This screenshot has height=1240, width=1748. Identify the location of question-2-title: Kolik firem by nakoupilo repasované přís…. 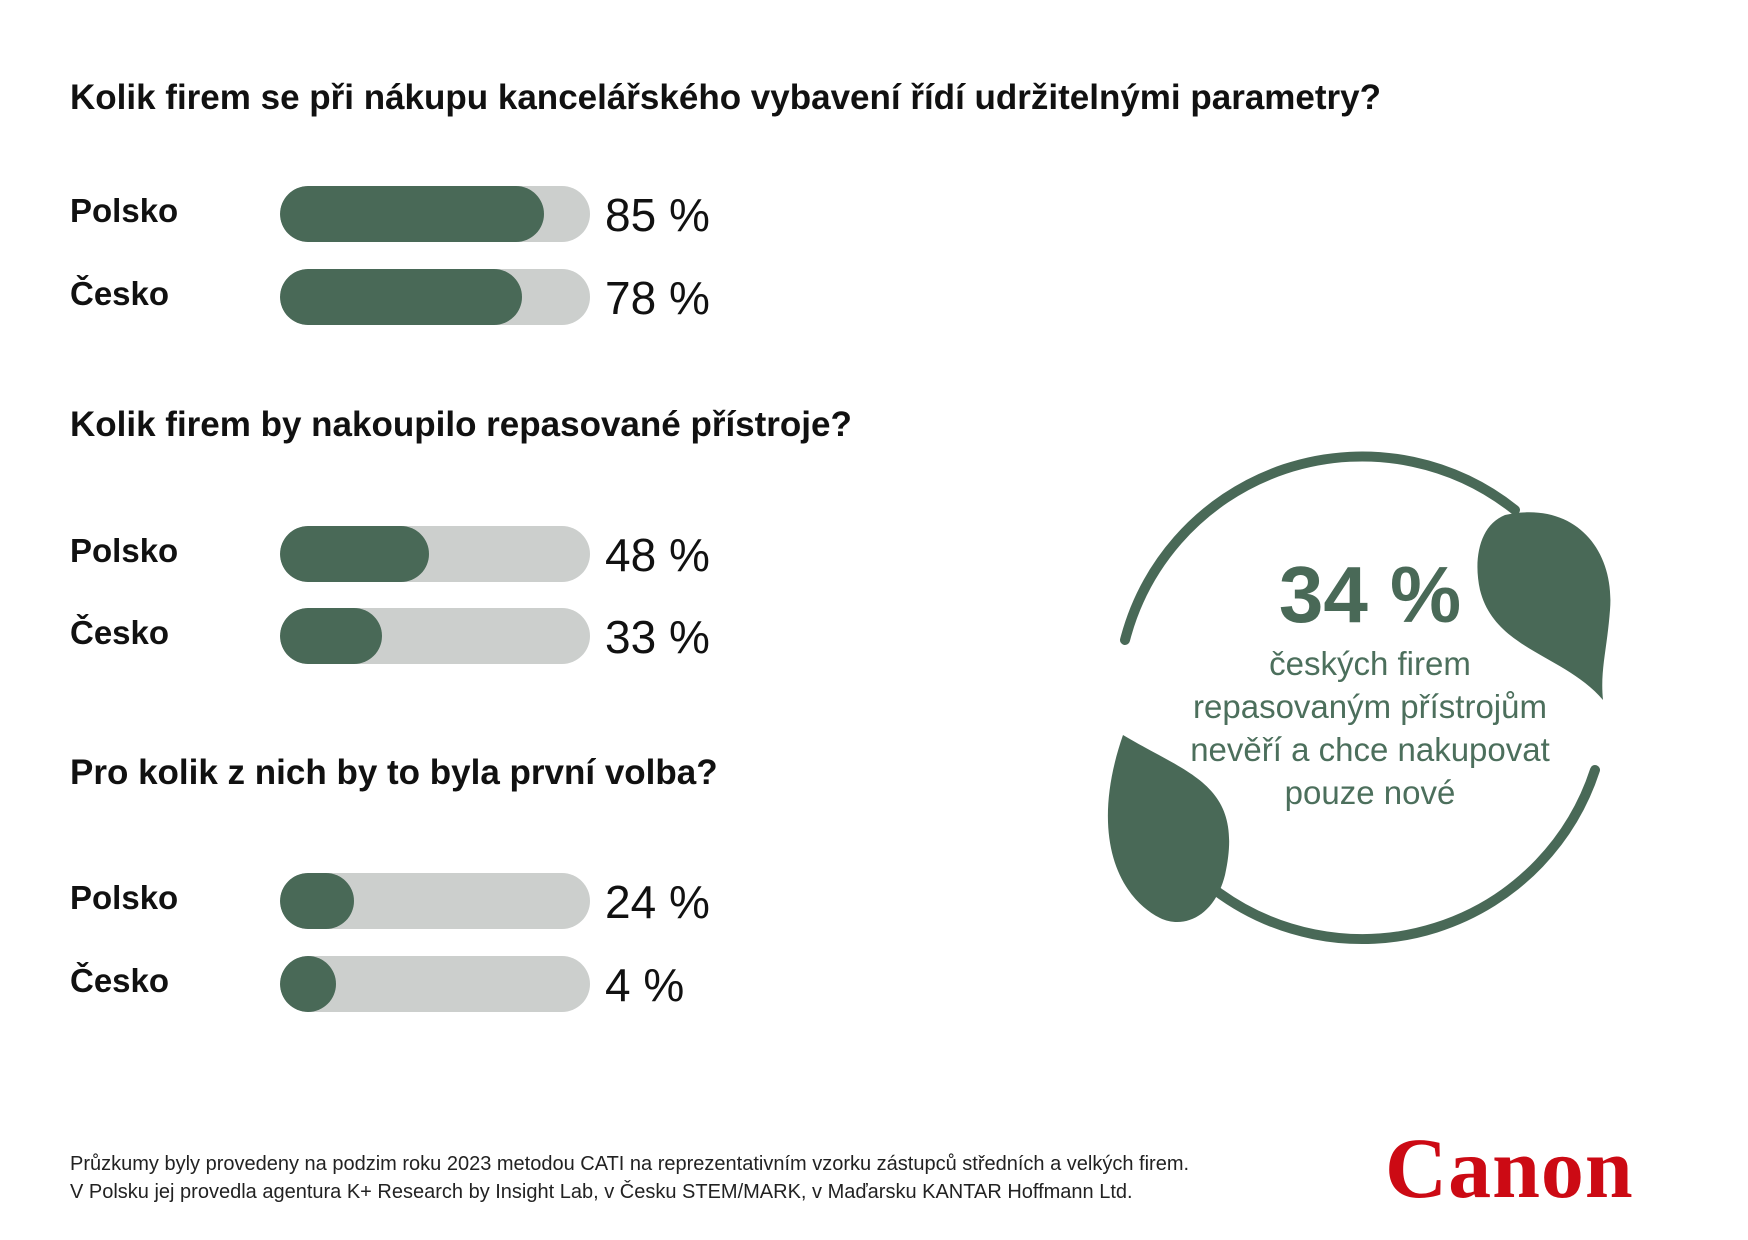
(461, 424).